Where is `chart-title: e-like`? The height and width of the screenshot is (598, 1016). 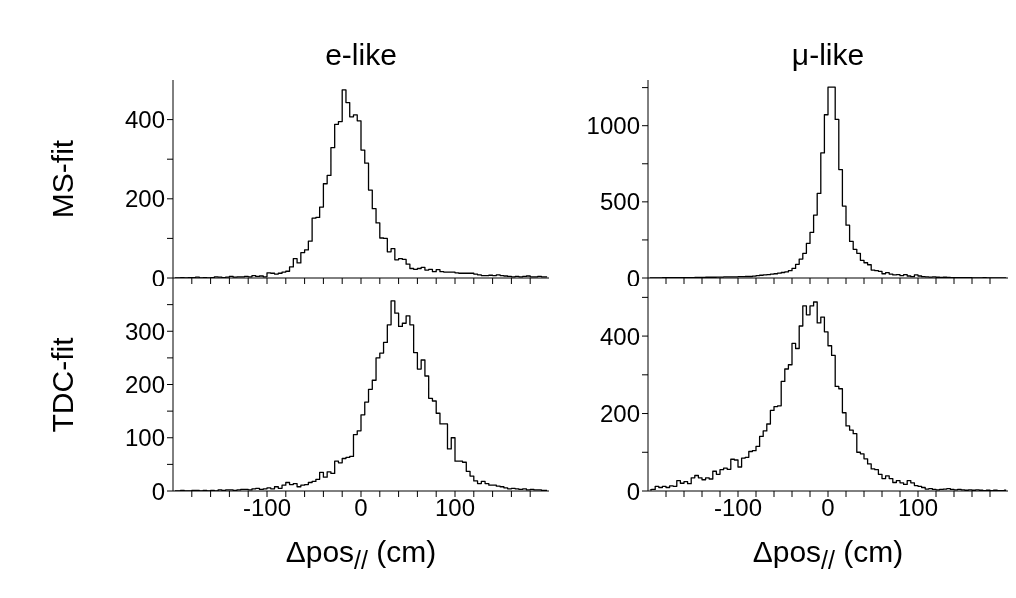 chart-title: e-like is located at coordinates (361, 55).